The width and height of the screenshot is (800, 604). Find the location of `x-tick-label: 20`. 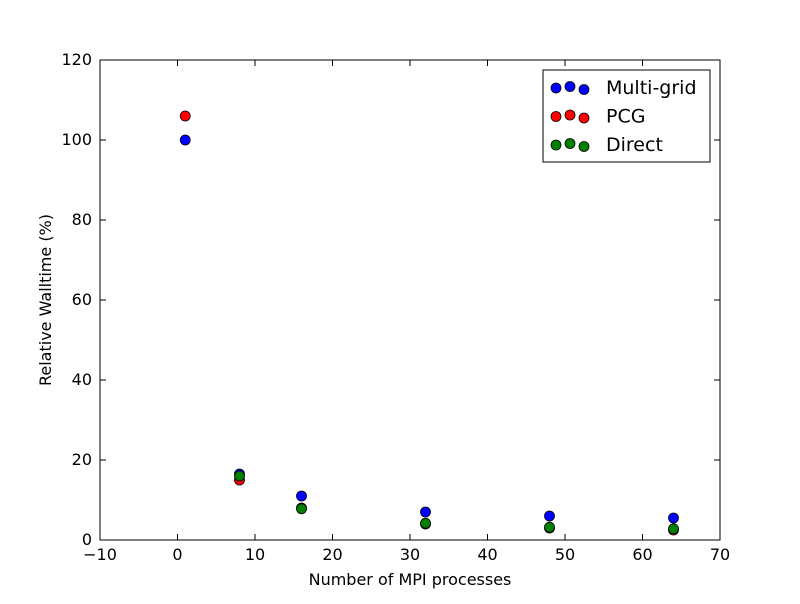

x-tick-label: 20 is located at coordinates (332, 554).